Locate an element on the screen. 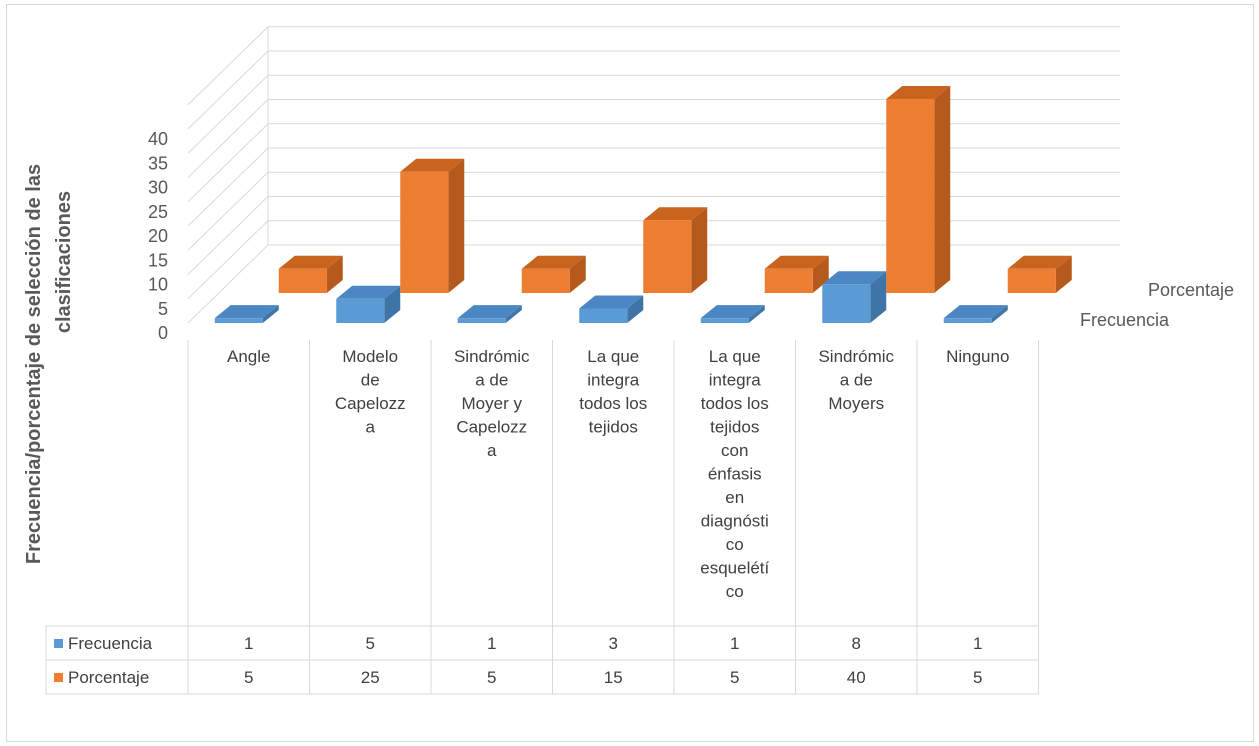  legend-key-frecuencia is located at coordinates (58, 643).